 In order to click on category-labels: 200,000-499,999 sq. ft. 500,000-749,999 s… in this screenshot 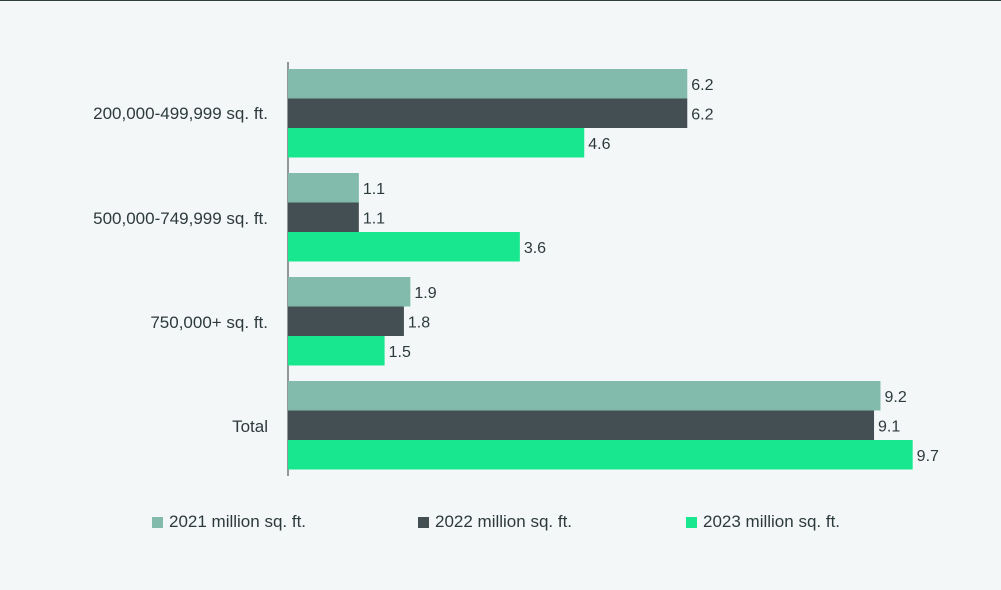, I will do `click(180, 270)`.